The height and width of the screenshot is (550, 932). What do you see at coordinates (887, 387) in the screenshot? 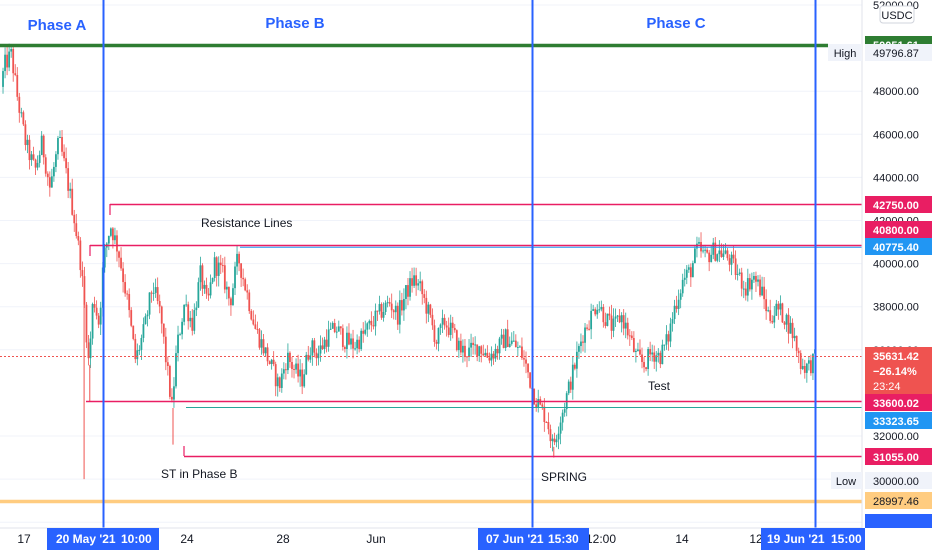
I see `bar-countdown: 23:24` at bounding box center [887, 387].